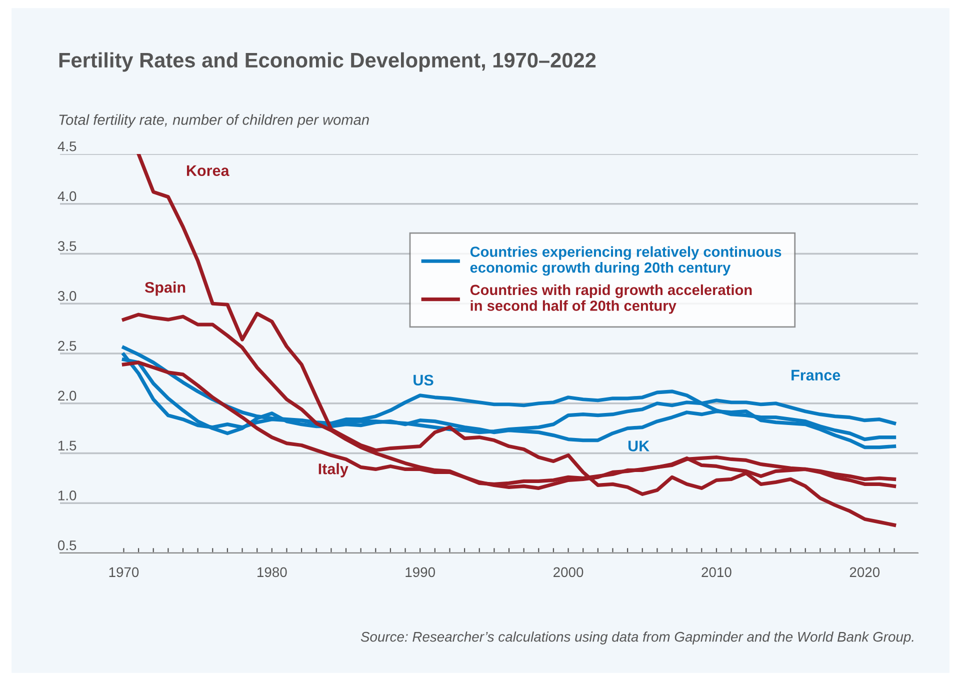  I want to click on series-label: US, so click(424, 380).